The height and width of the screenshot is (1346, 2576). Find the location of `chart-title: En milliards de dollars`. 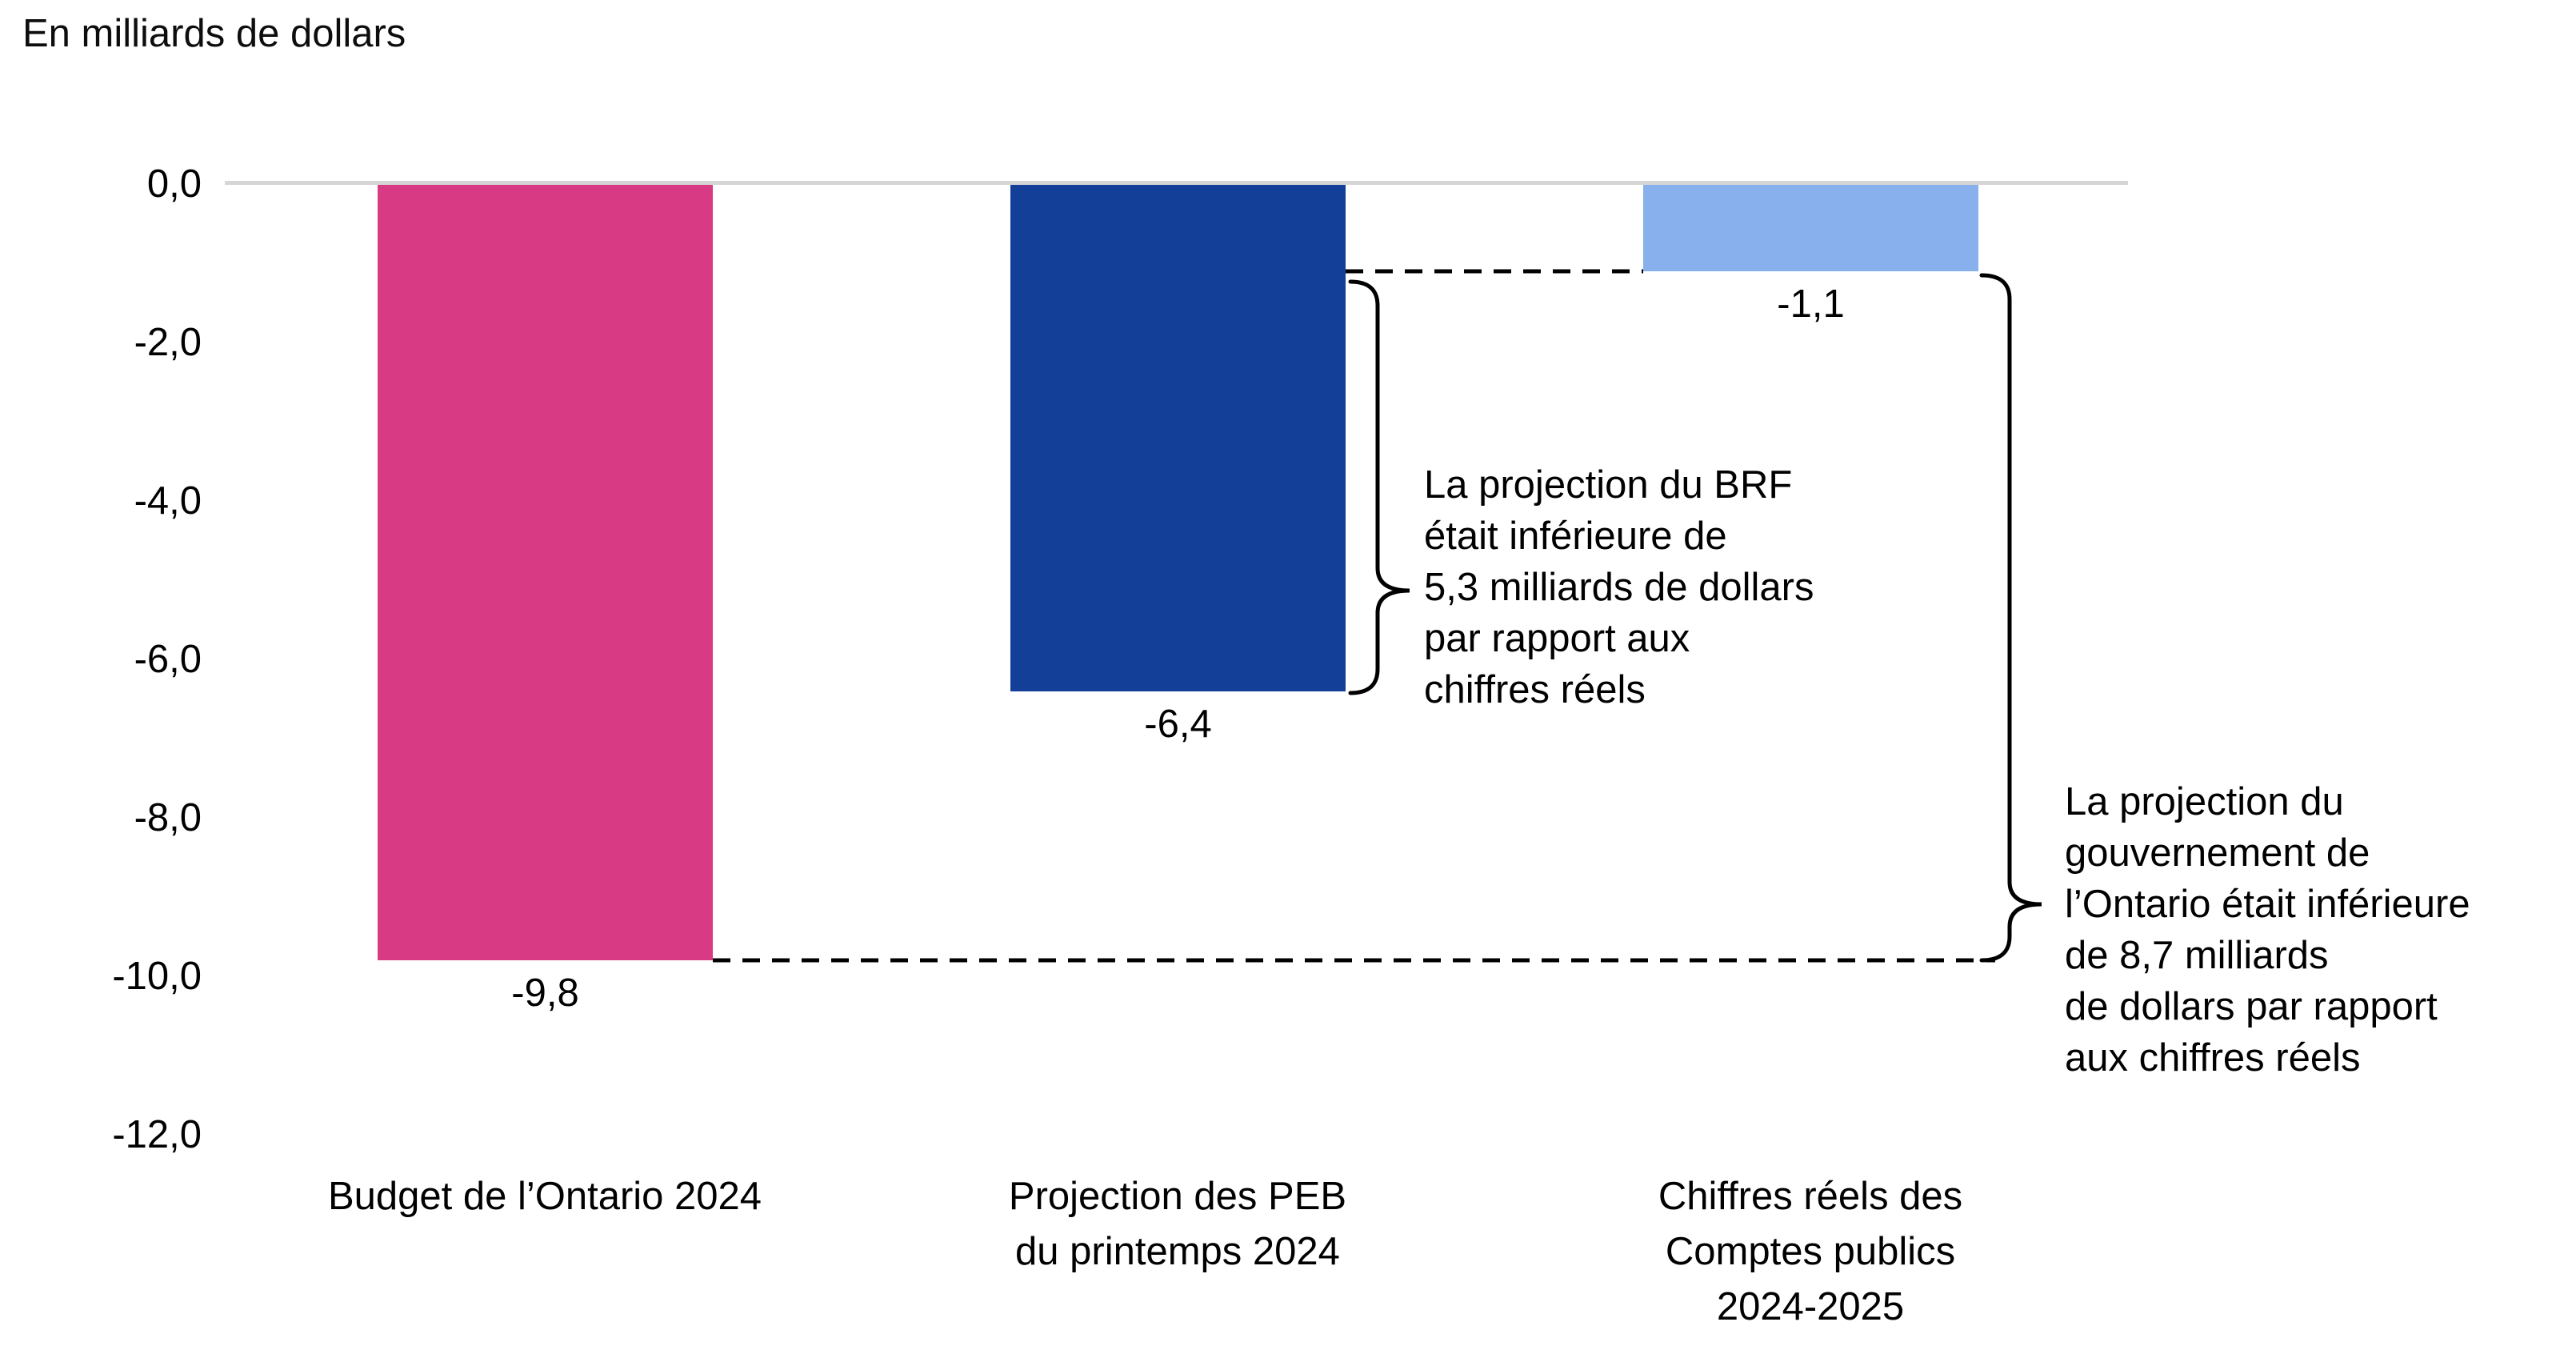

chart-title: En milliards de dollars is located at coordinates (214, 33).